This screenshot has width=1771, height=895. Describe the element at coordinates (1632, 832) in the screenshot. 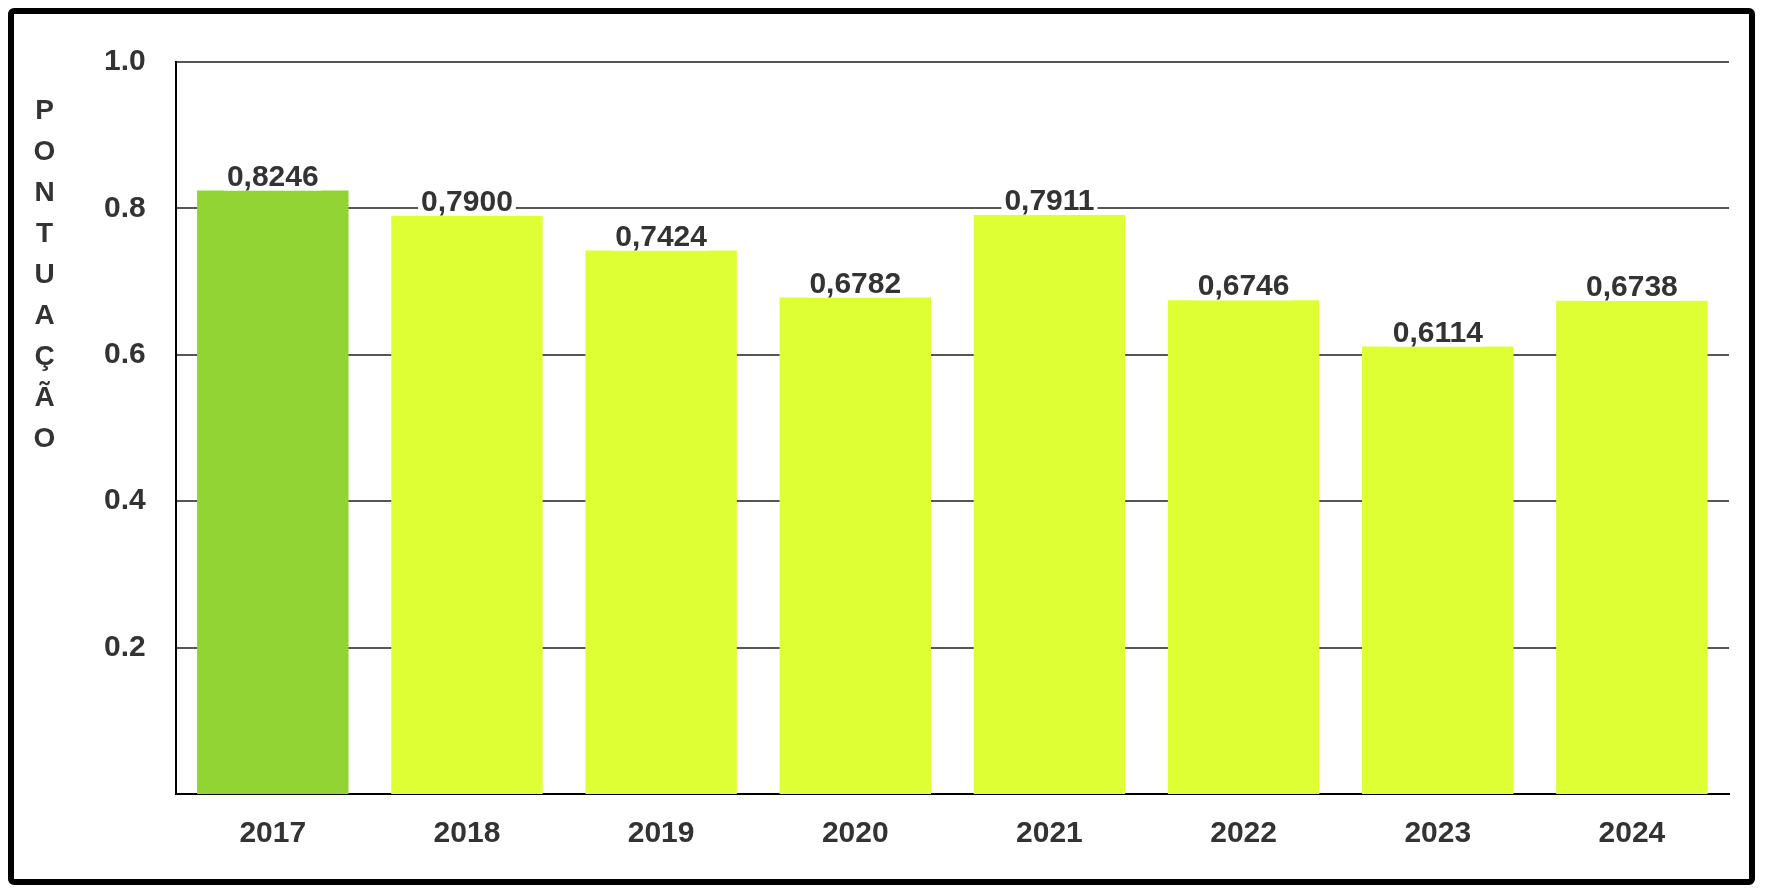

I see `x-tick-label: 2024` at that location.